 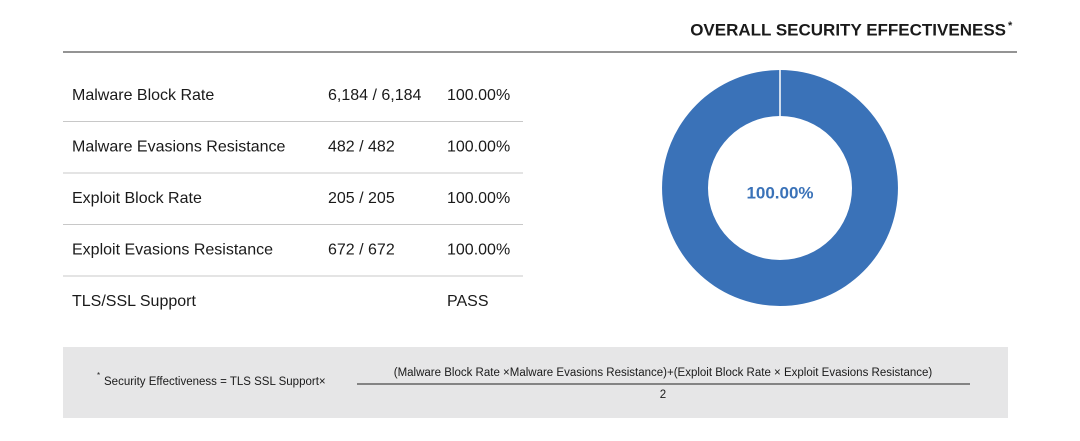 What do you see at coordinates (361, 198) in the screenshot?
I see `row-count: 205 / 205` at bounding box center [361, 198].